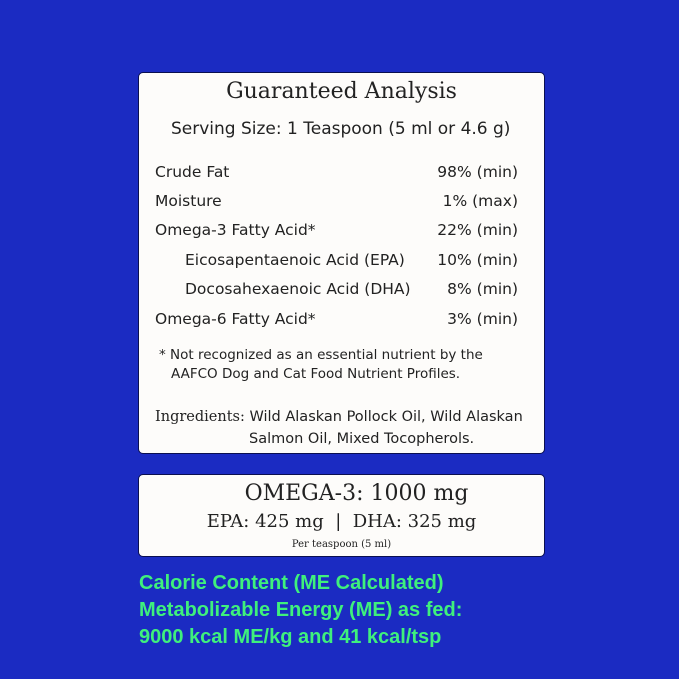 The width and height of the screenshot is (679, 679). Describe the element at coordinates (336, 201) in the screenshot. I see `analysis-row: Moisture 1% (max)` at that location.